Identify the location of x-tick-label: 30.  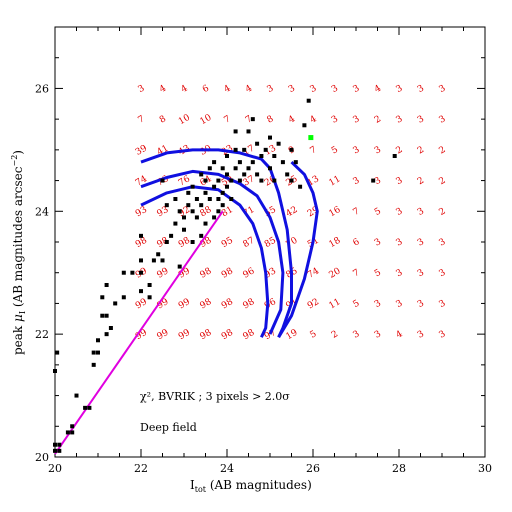
(485, 468).